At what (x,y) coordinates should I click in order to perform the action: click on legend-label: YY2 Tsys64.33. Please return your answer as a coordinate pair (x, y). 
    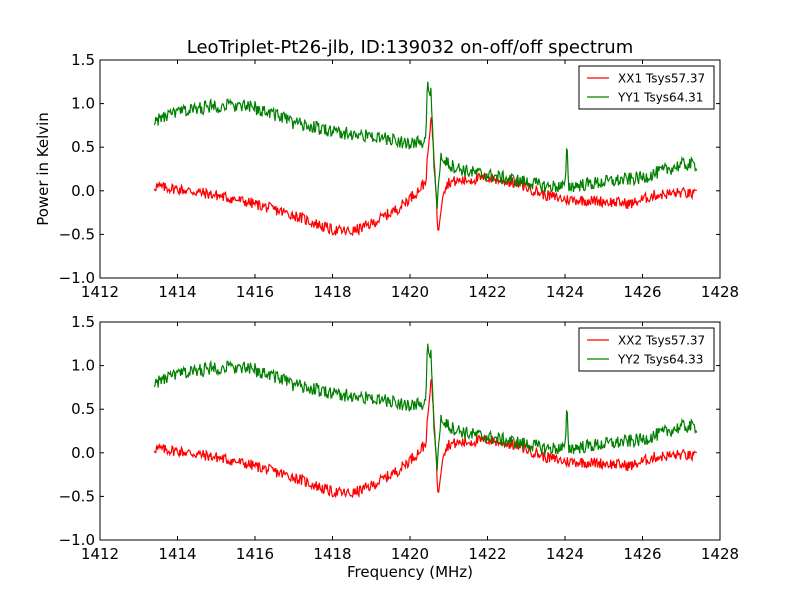
    Looking at the image, I should click on (660, 360).